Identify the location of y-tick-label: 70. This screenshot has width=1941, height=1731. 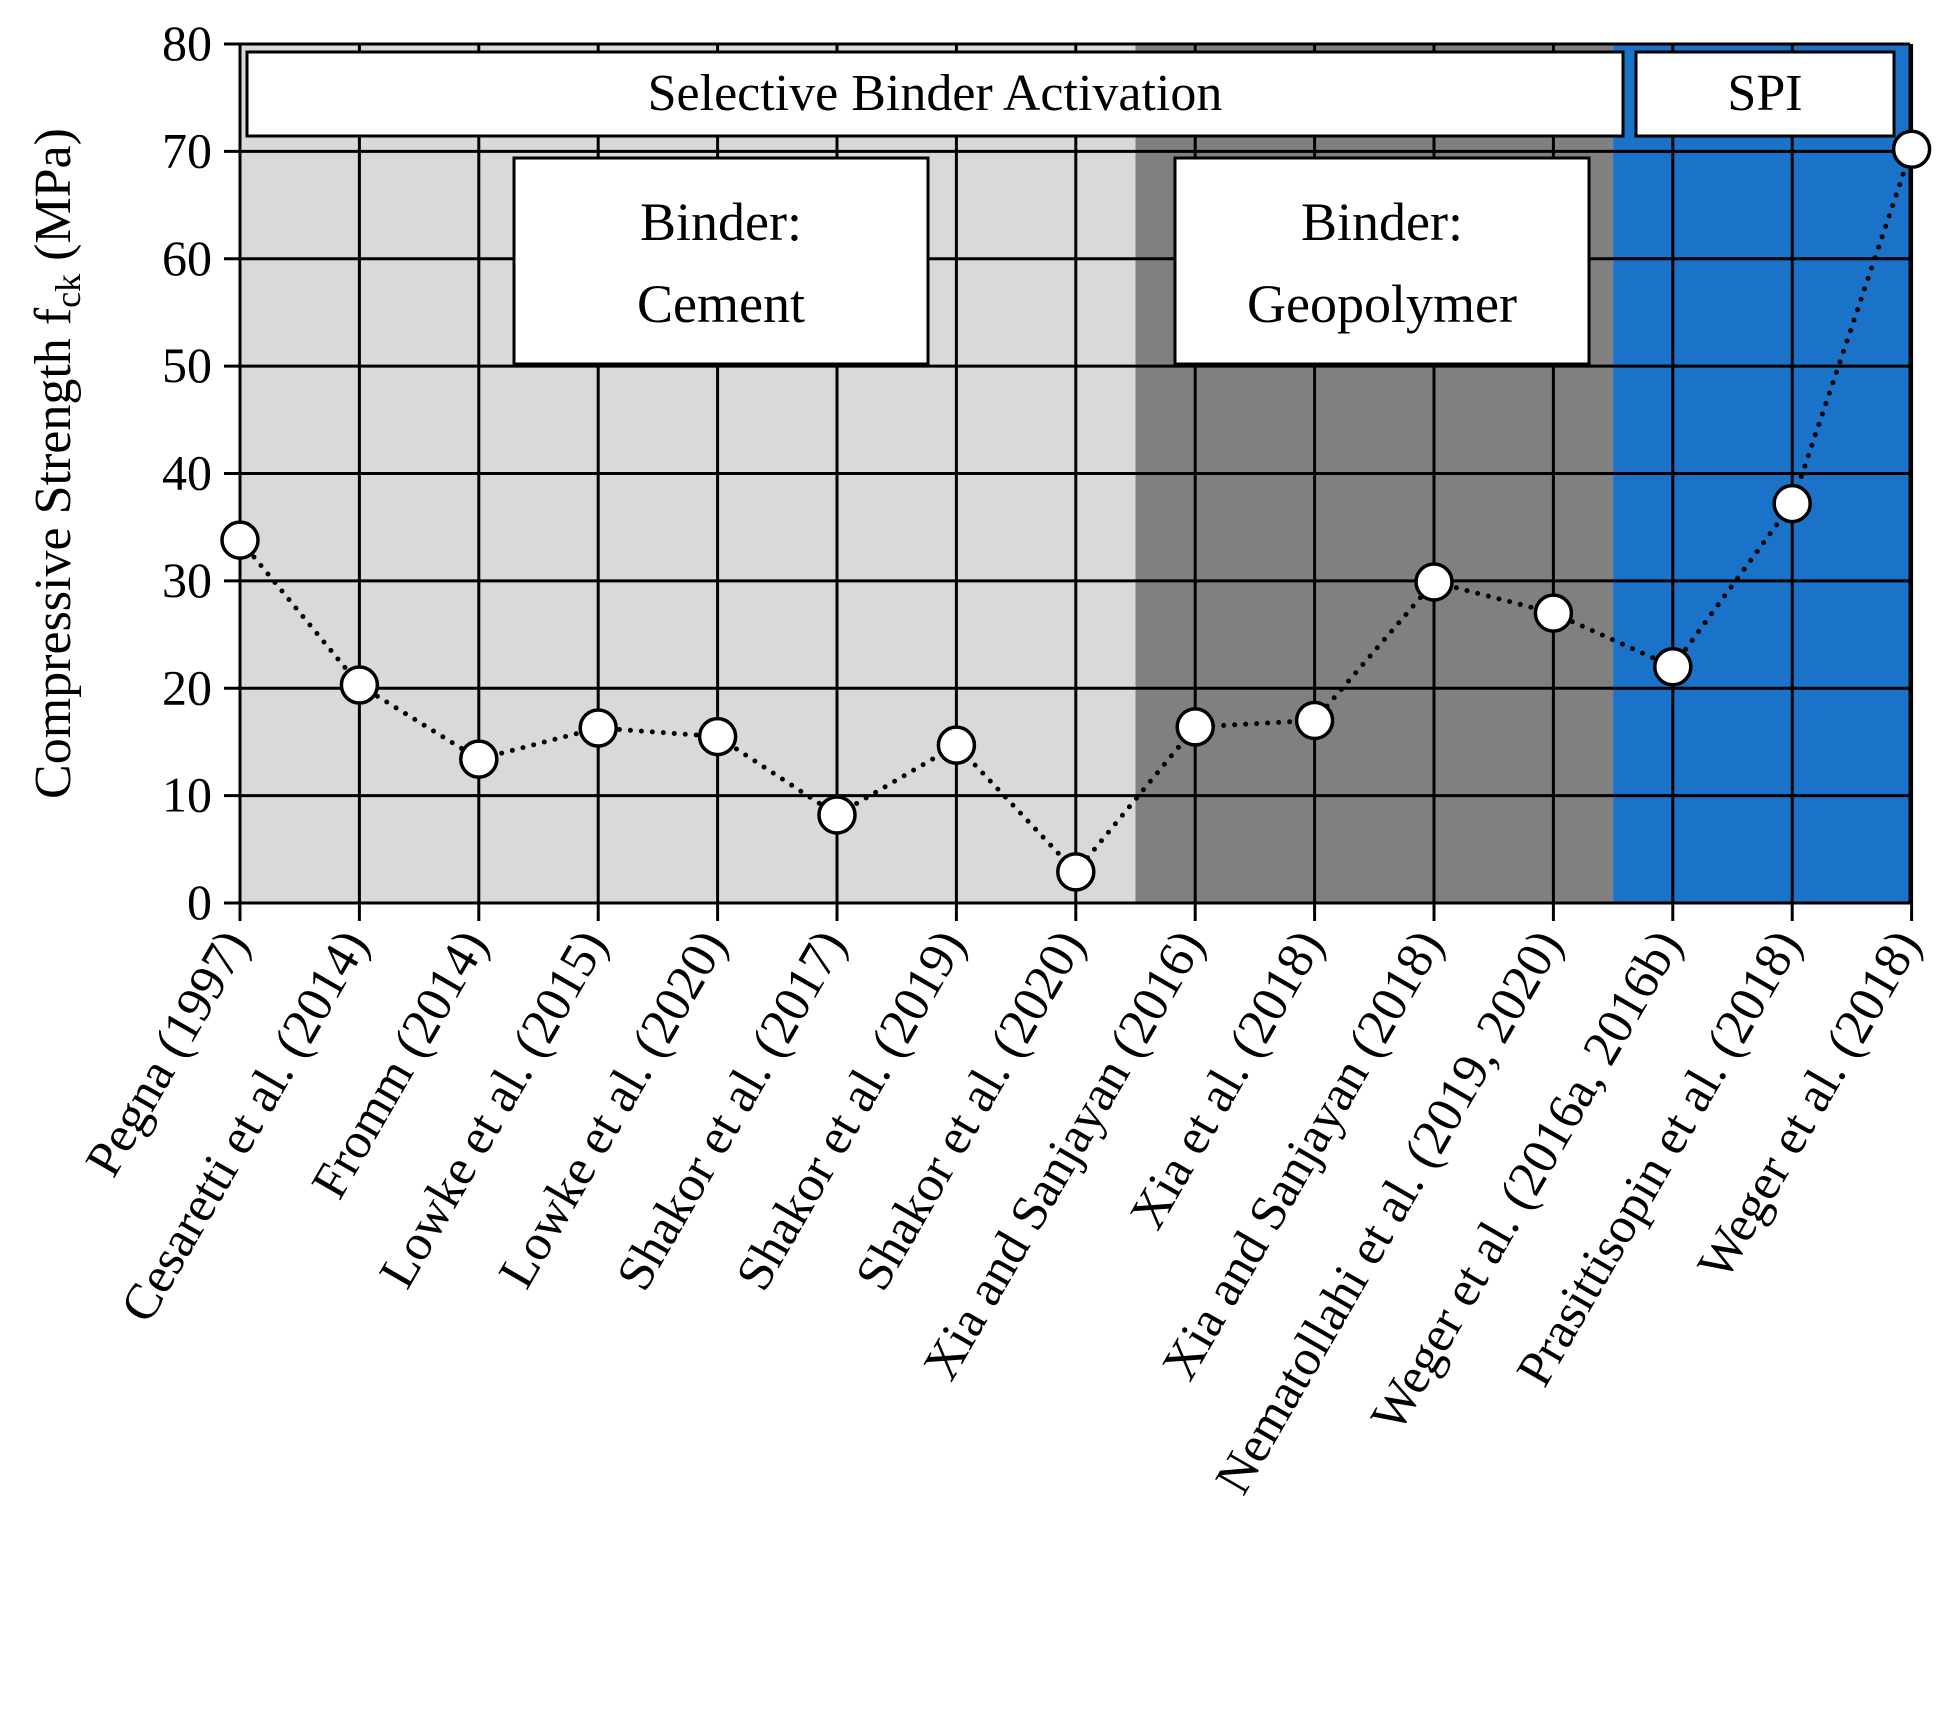
(187, 150).